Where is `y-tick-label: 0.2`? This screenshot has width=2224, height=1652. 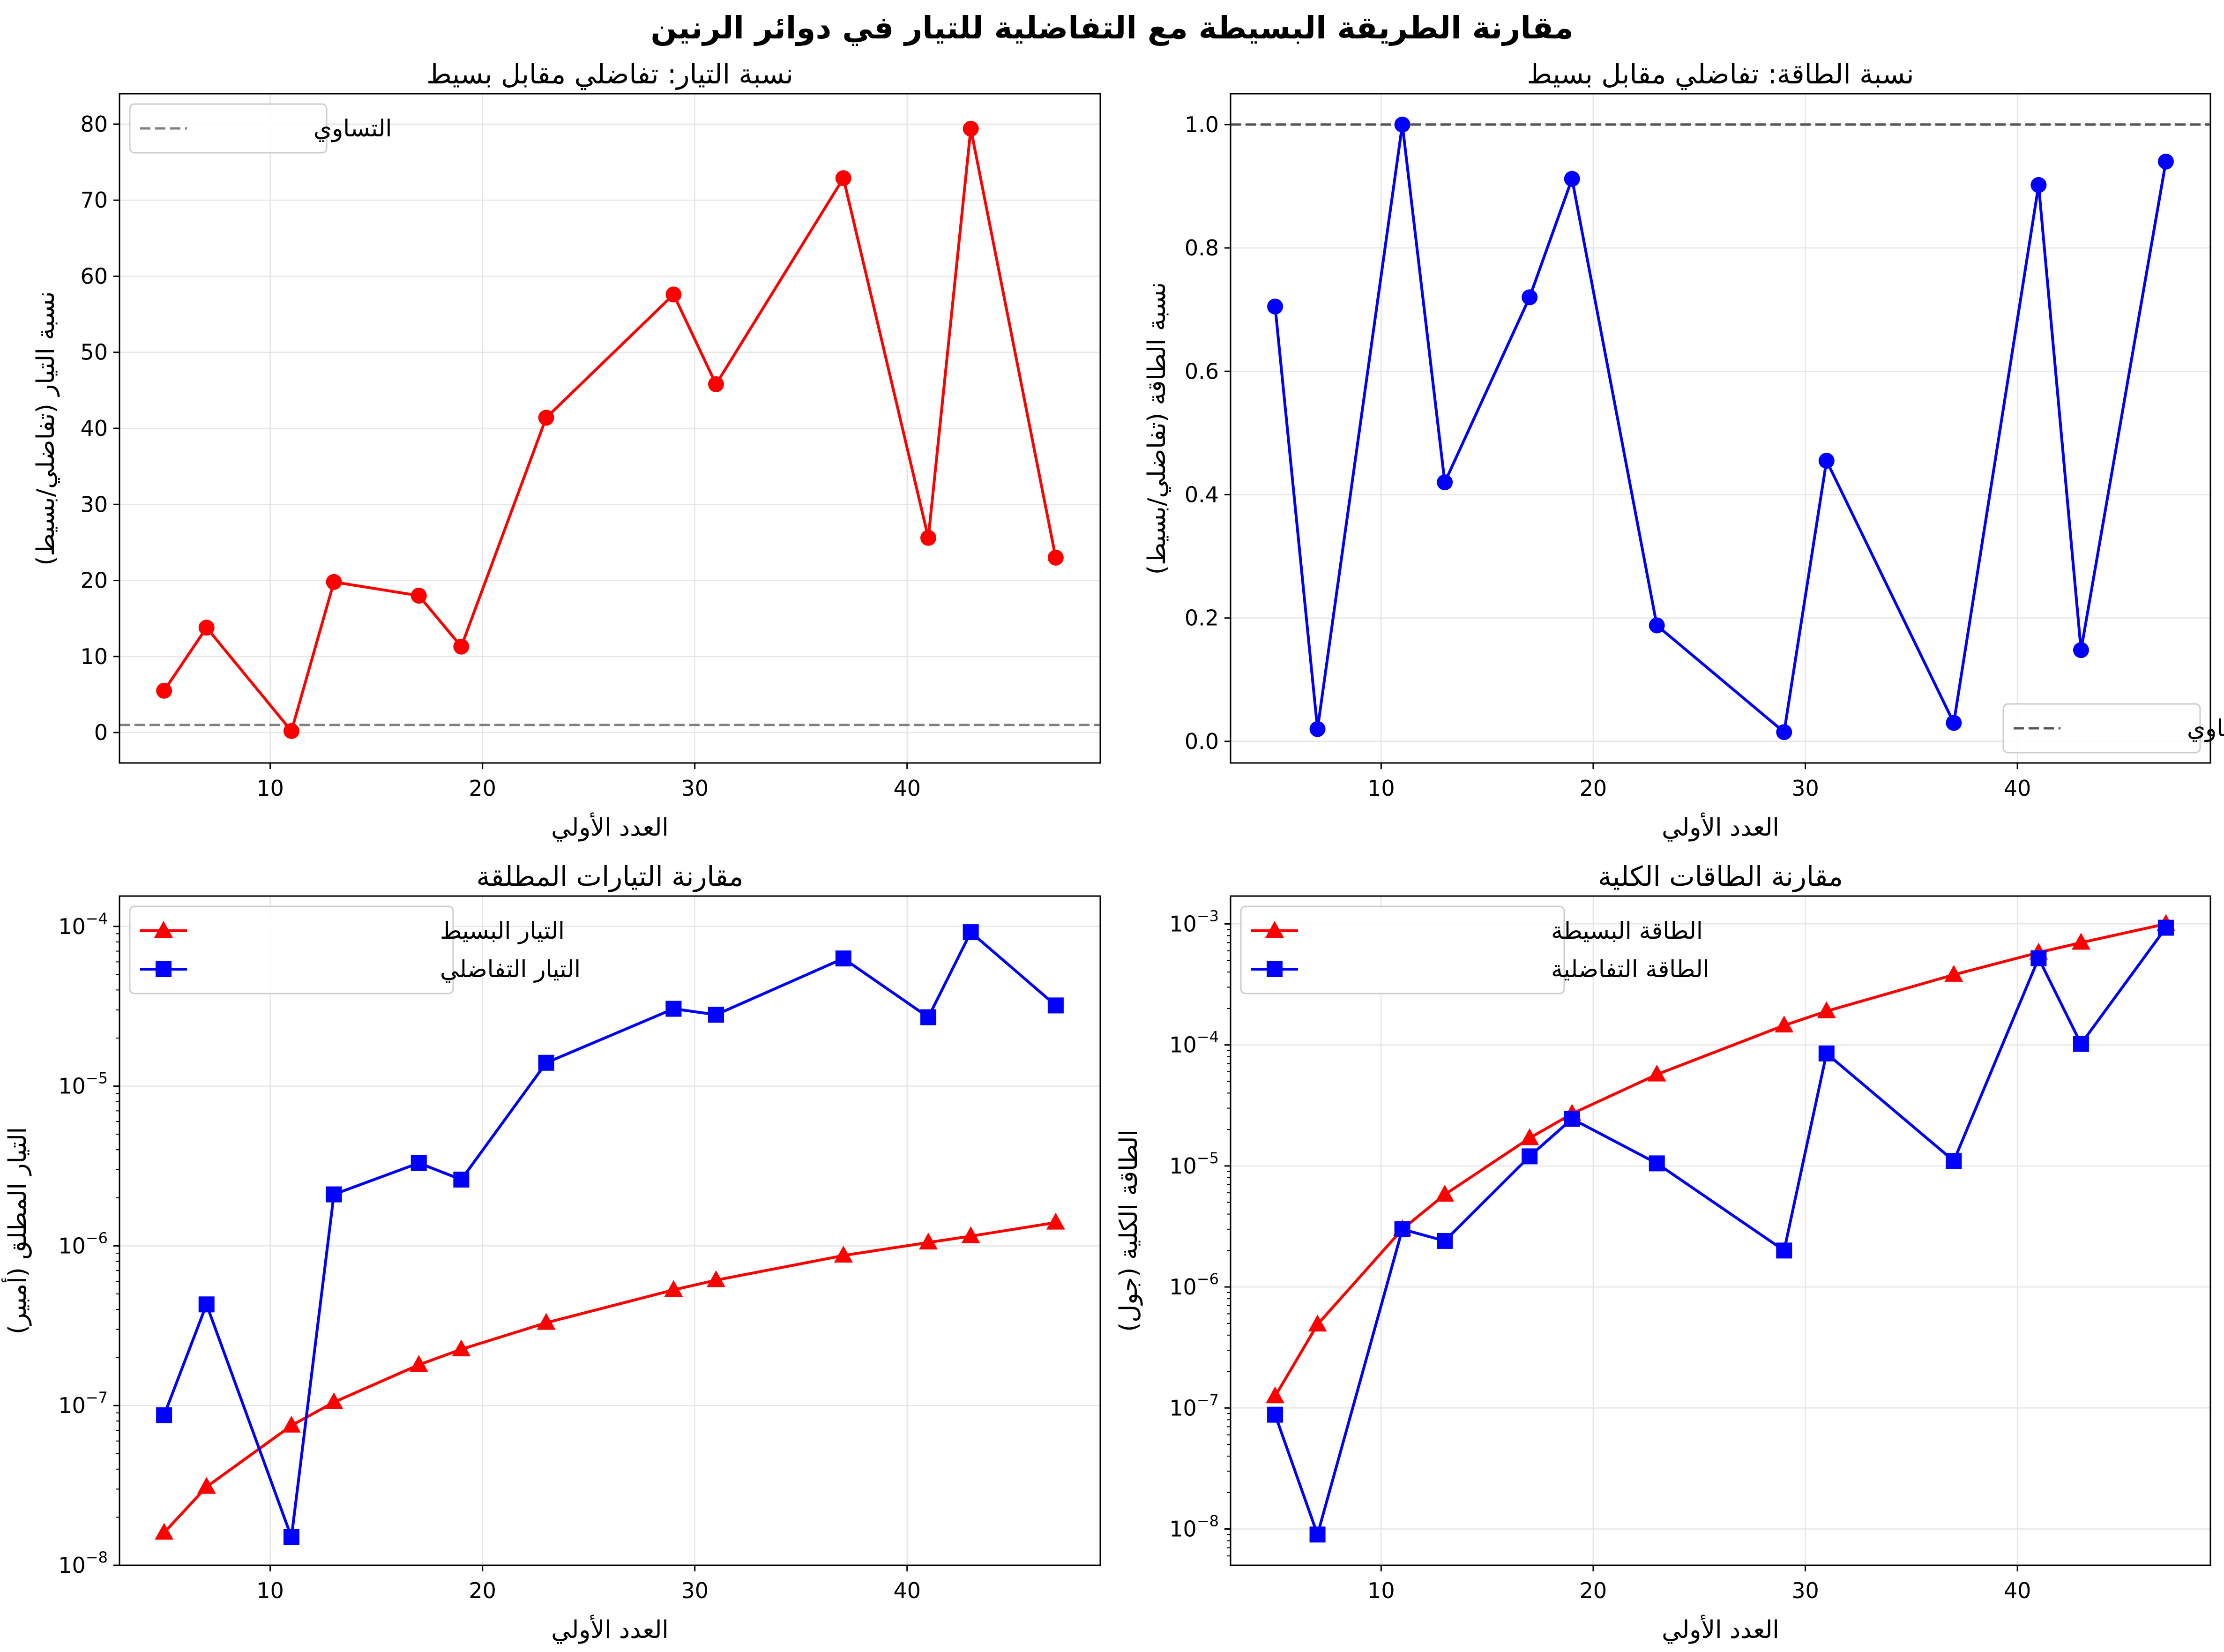 y-tick-label: 0.2 is located at coordinates (1202, 618).